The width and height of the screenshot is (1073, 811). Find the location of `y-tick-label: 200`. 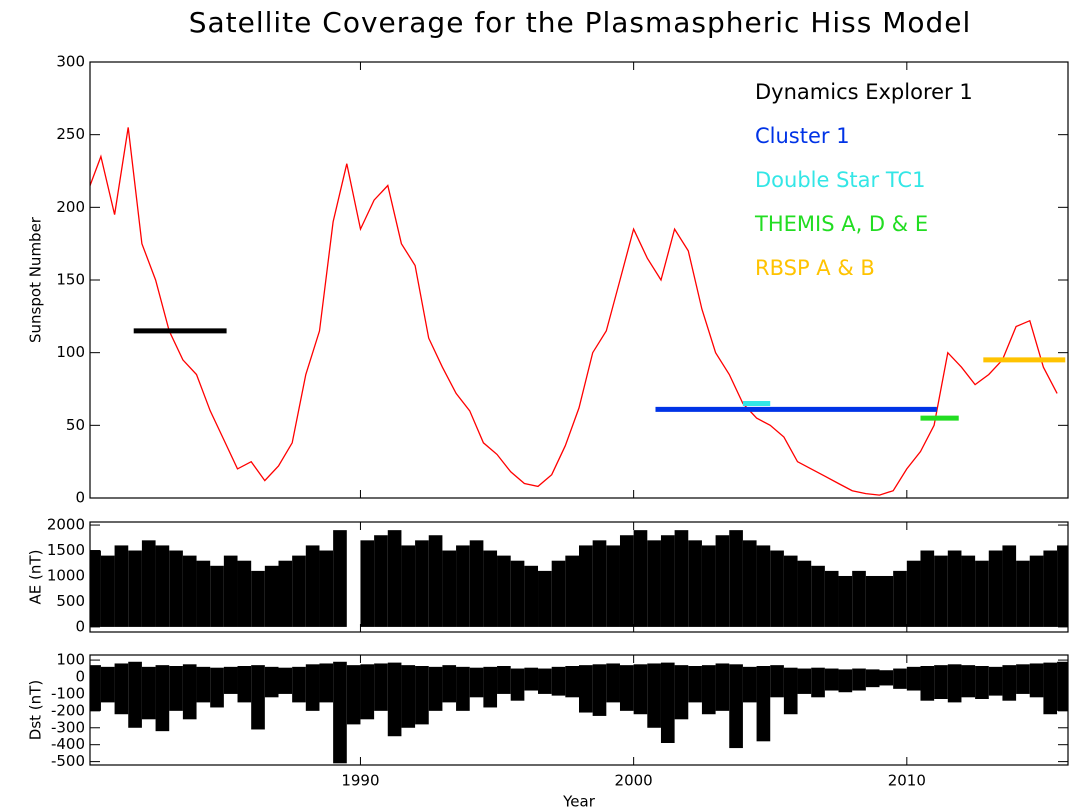

y-tick-label: 200 is located at coordinates (70, 207).